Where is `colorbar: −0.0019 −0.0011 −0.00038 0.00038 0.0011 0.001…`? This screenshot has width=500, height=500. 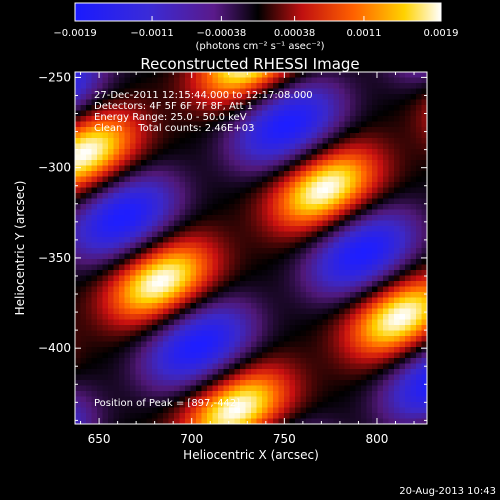
colorbar: −0.0019 −0.0011 −0.00038 0.00038 0.0011 0.001… is located at coordinates (256, 27).